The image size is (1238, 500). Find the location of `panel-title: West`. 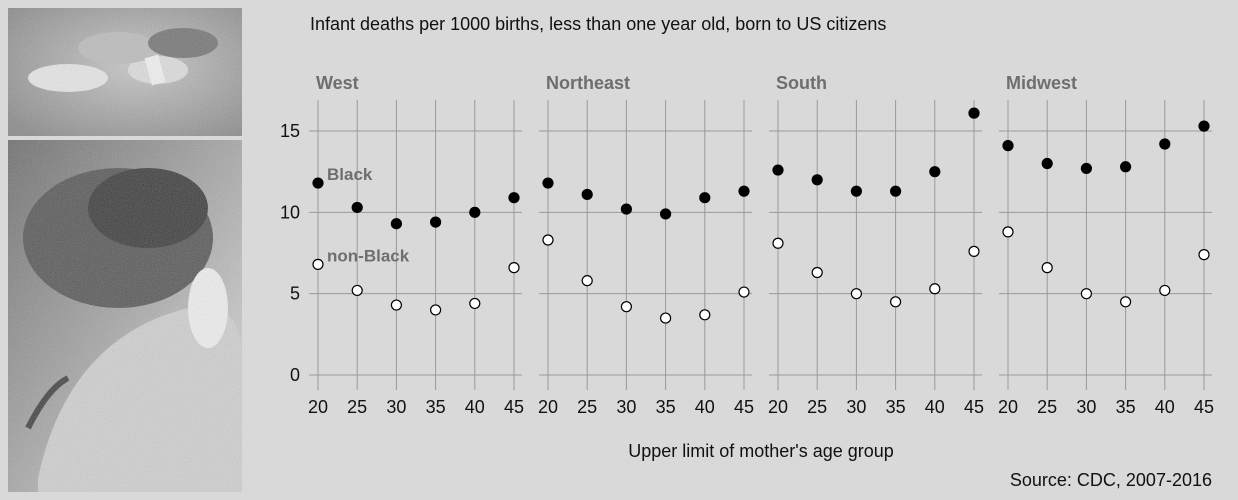

panel-title: West is located at coordinates (337, 83).